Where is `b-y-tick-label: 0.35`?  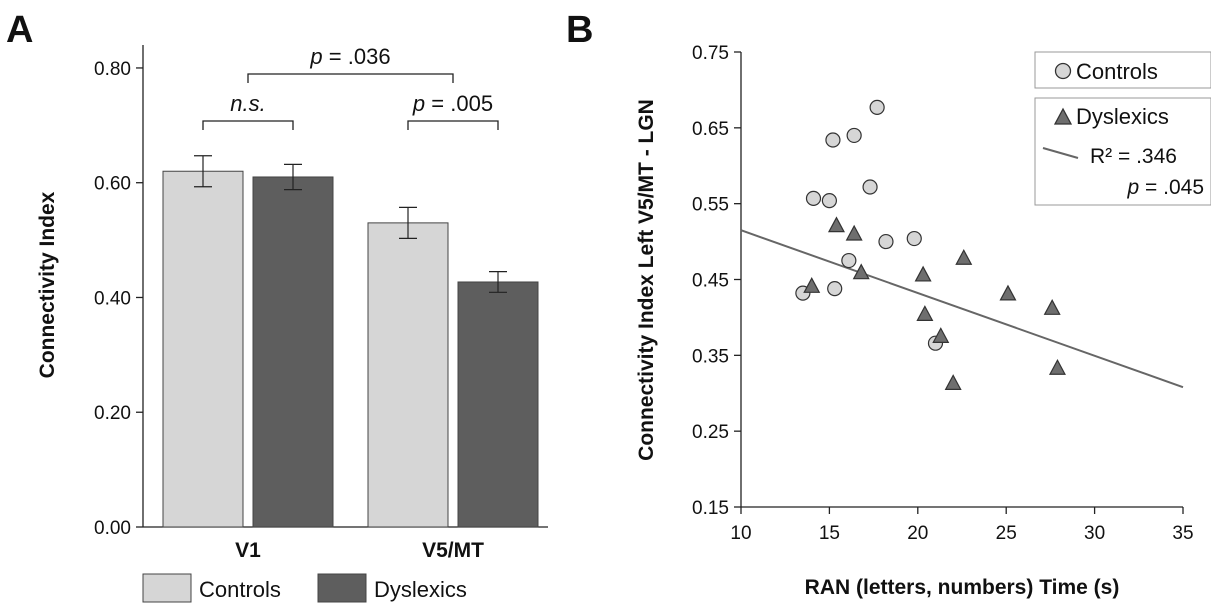
b-y-tick-label: 0.35 is located at coordinates (710, 356).